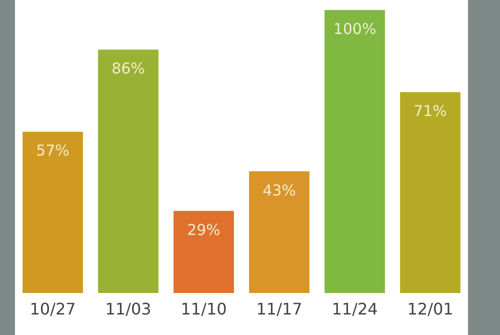 This screenshot has width=500, height=335. Describe the element at coordinates (279, 309) in the screenshot. I see `x-tick-label: 11/17` at that location.